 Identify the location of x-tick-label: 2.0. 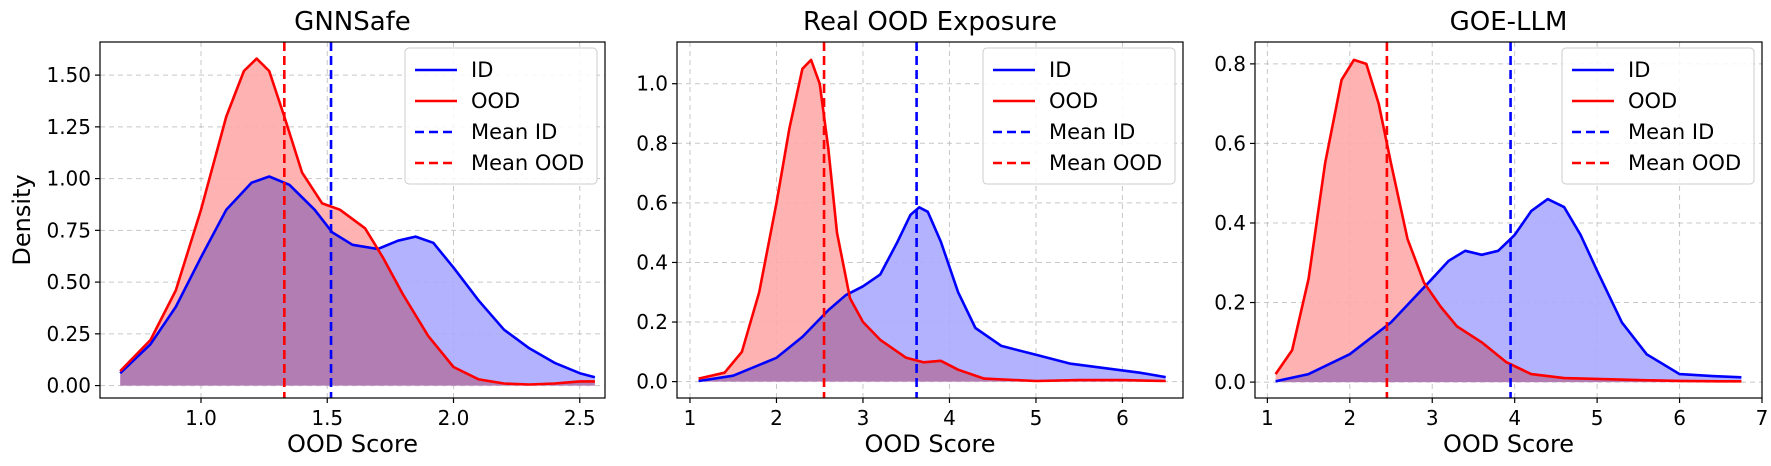
(454, 418).